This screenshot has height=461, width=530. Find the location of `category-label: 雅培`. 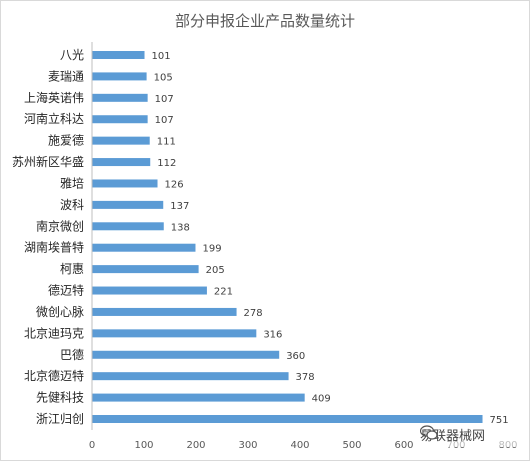

category-label: 雅培 is located at coordinates (72, 182).